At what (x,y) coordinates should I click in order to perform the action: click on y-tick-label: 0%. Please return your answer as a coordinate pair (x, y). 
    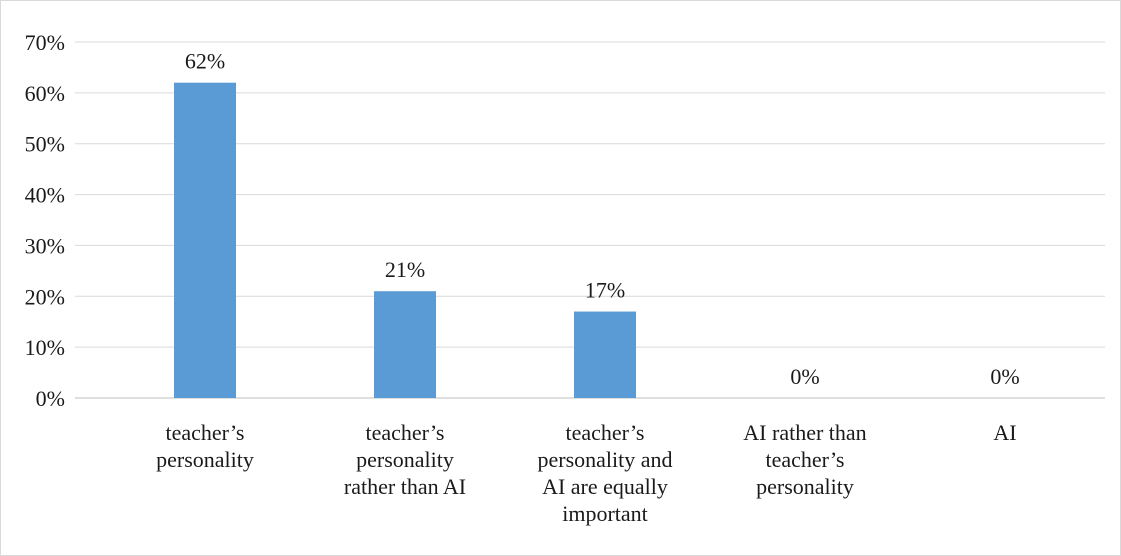
    Looking at the image, I should click on (50, 398).